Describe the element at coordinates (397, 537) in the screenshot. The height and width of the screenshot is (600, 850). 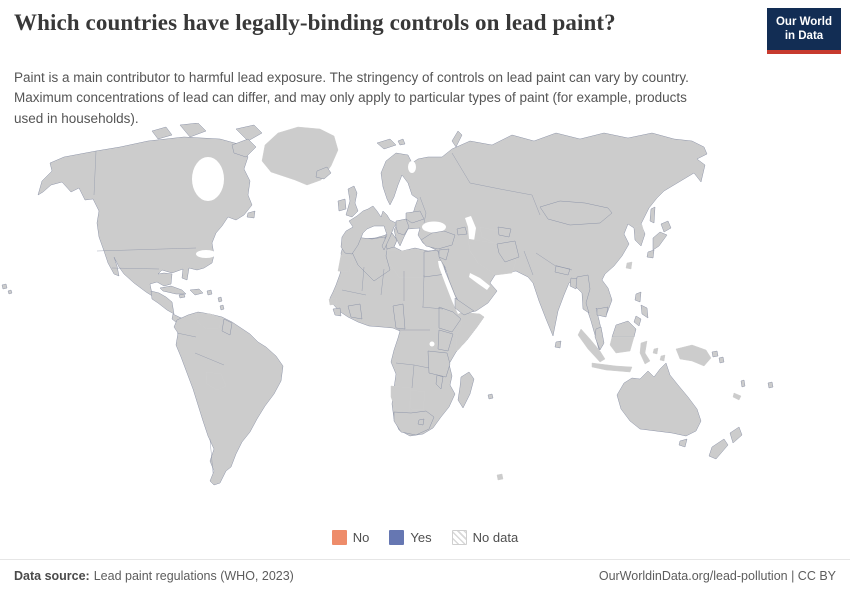
I see `legend-swatch-yes` at that location.